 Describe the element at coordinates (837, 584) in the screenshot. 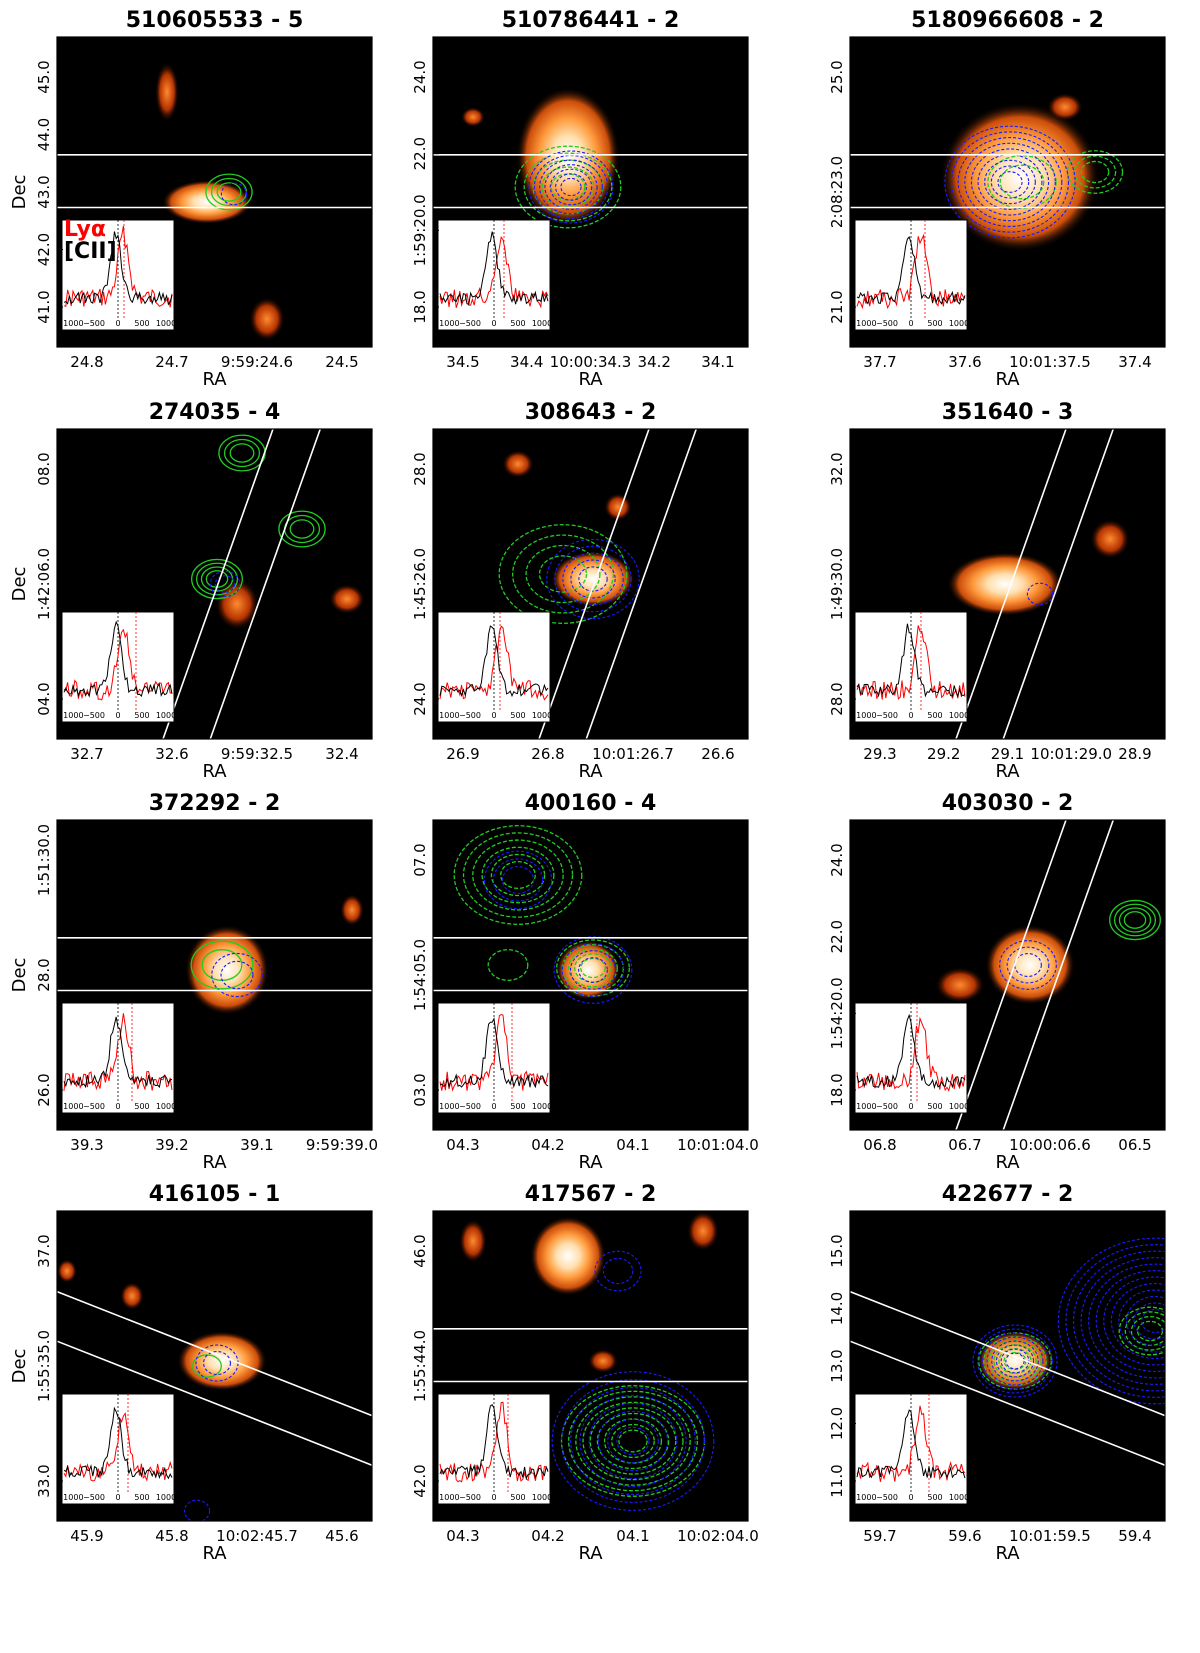

I see `y-tick-label: 1:49:30.0` at that location.